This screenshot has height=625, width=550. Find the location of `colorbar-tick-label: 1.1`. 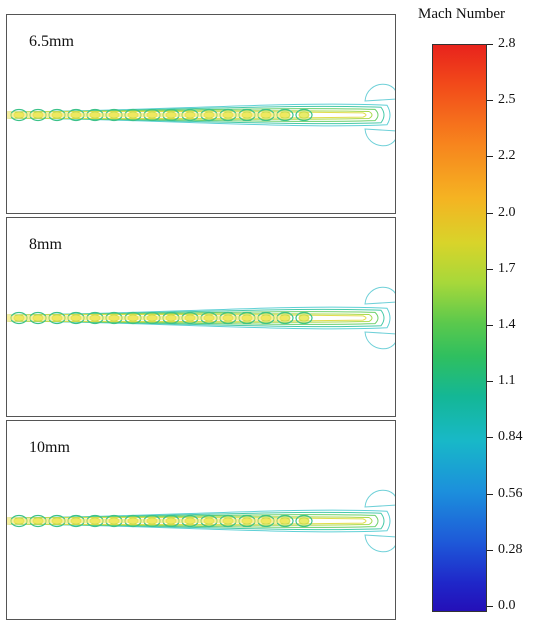

colorbar-tick-label: 1.1 is located at coordinates (507, 381).